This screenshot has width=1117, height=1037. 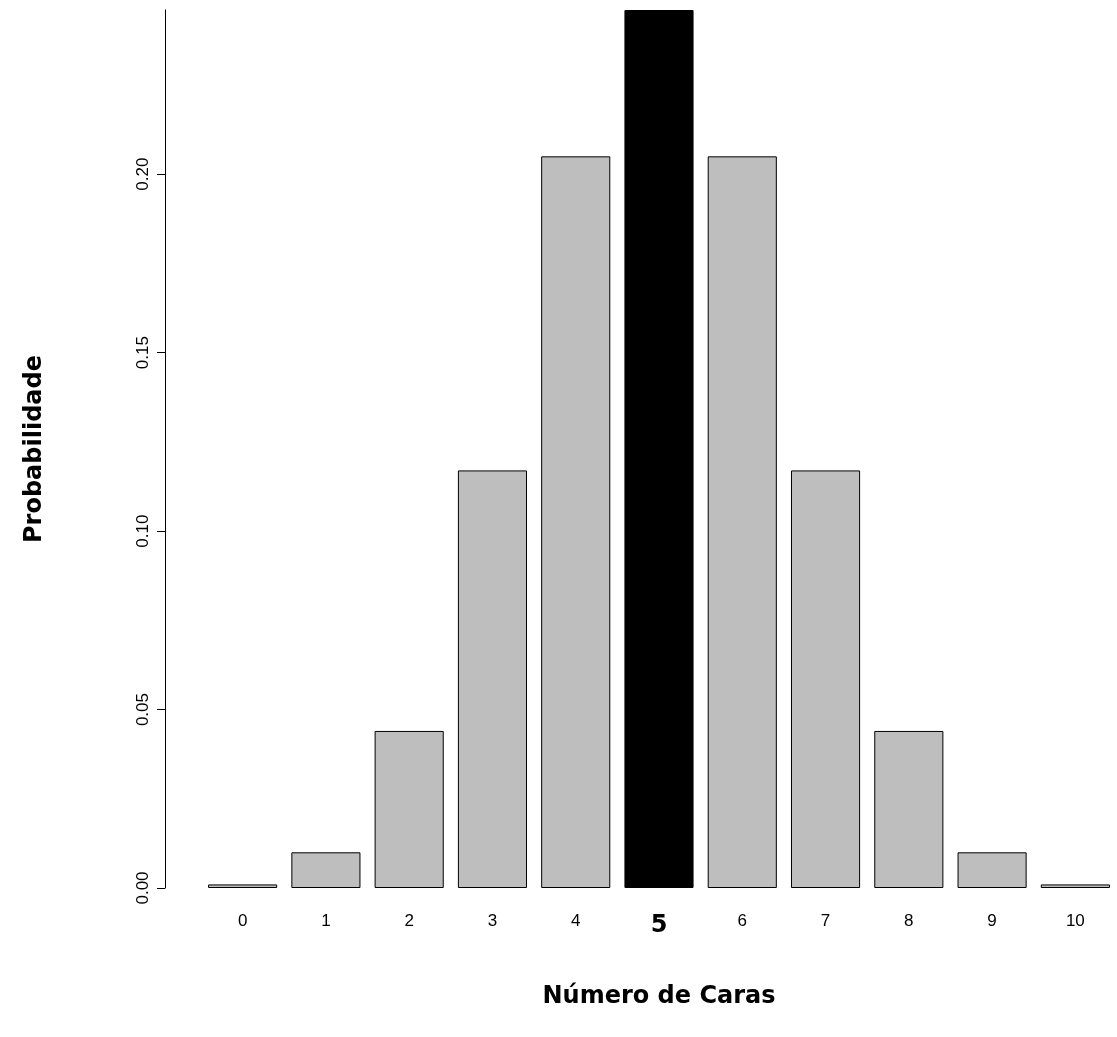 What do you see at coordinates (742, 920) in the screenshot?
I see `x-tick-label: 6` at bounding box center [742, 920].